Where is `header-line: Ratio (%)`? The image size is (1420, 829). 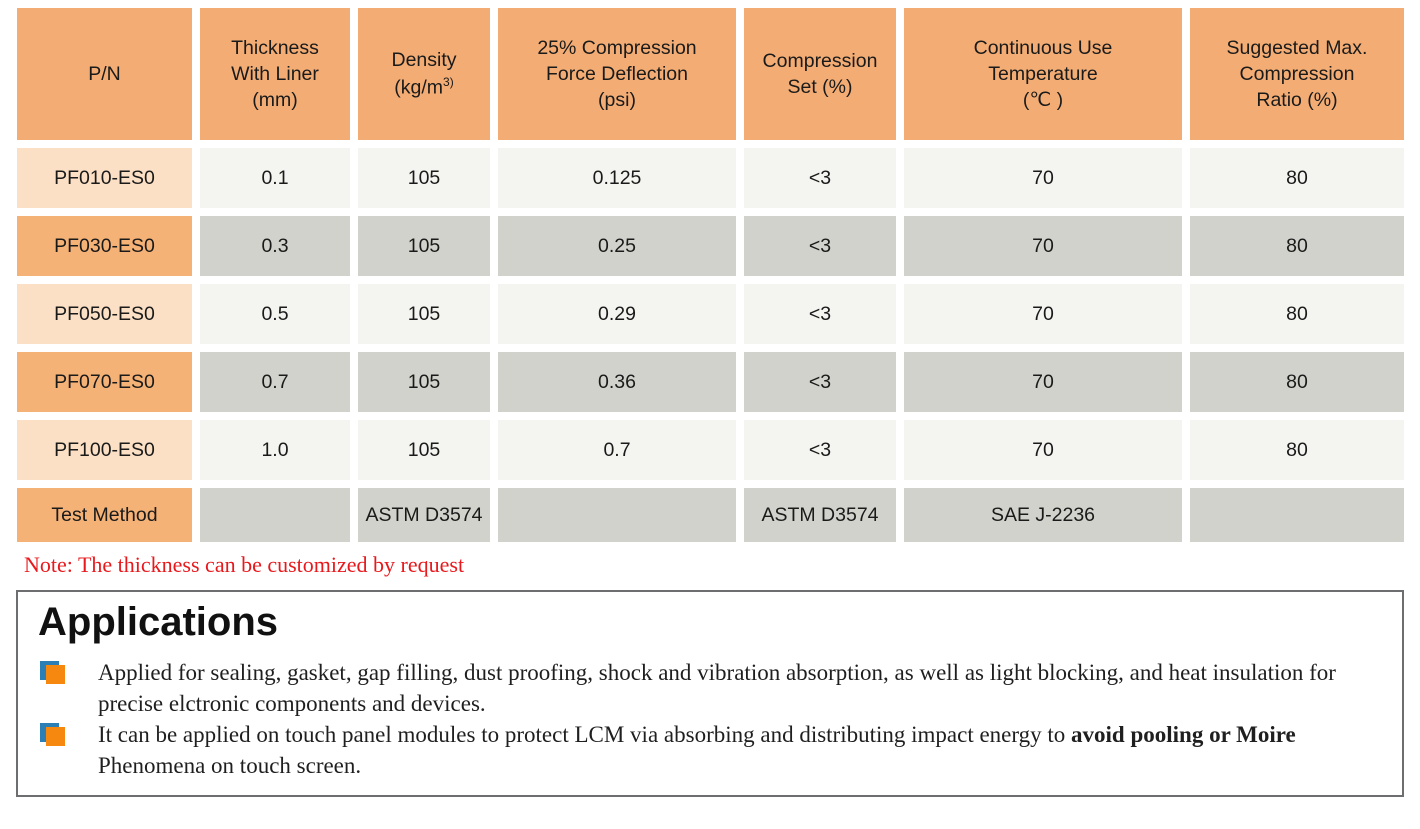
header-line: Ratio (%) is located at coordinates (1297, 100).